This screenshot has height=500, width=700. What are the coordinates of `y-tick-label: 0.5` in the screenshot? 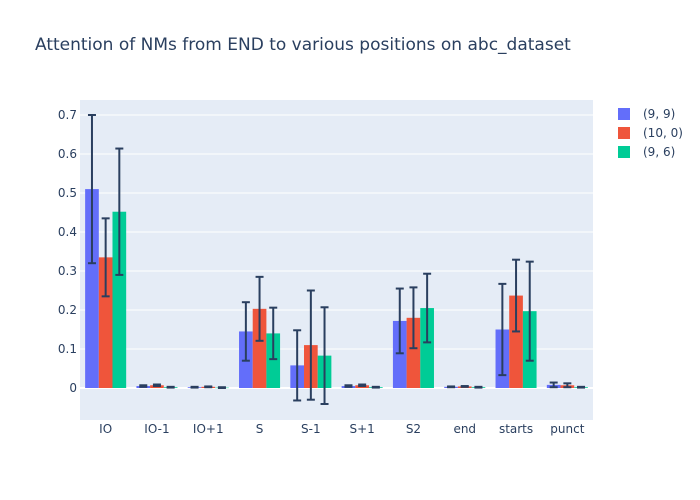 It's located at (67, 193).